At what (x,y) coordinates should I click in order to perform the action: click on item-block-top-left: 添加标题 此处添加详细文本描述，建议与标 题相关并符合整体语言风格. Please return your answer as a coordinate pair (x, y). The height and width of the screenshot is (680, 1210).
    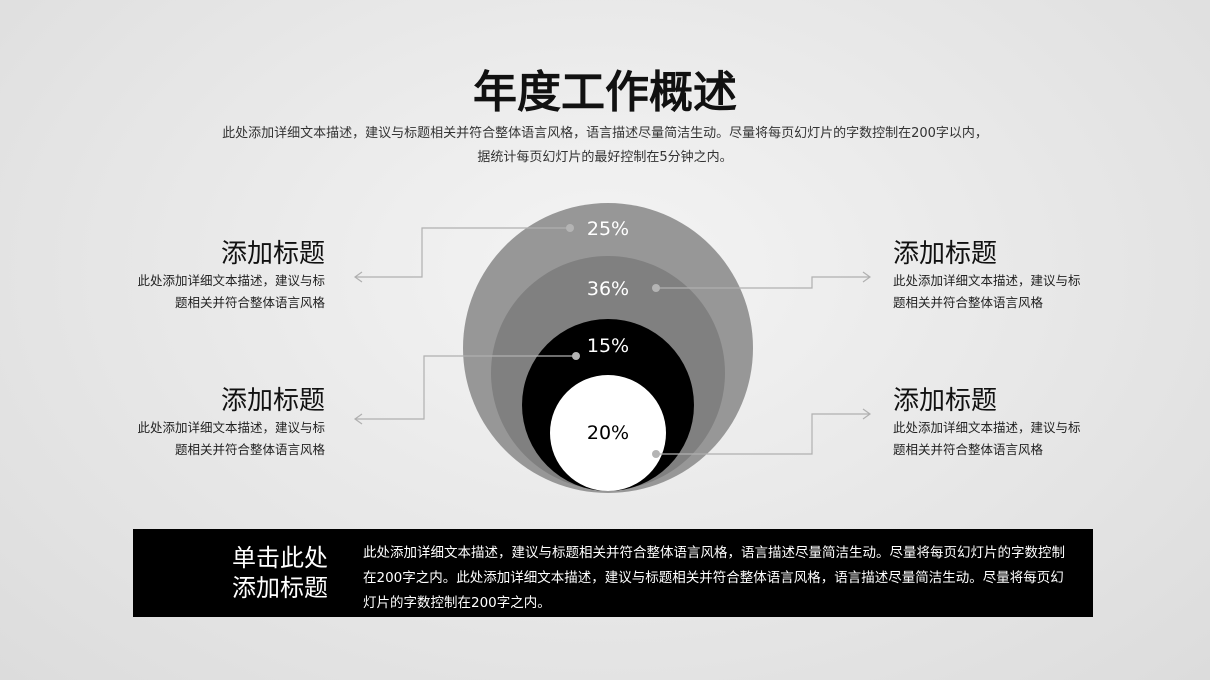
    Looking at the image, I should click on (210, 276).